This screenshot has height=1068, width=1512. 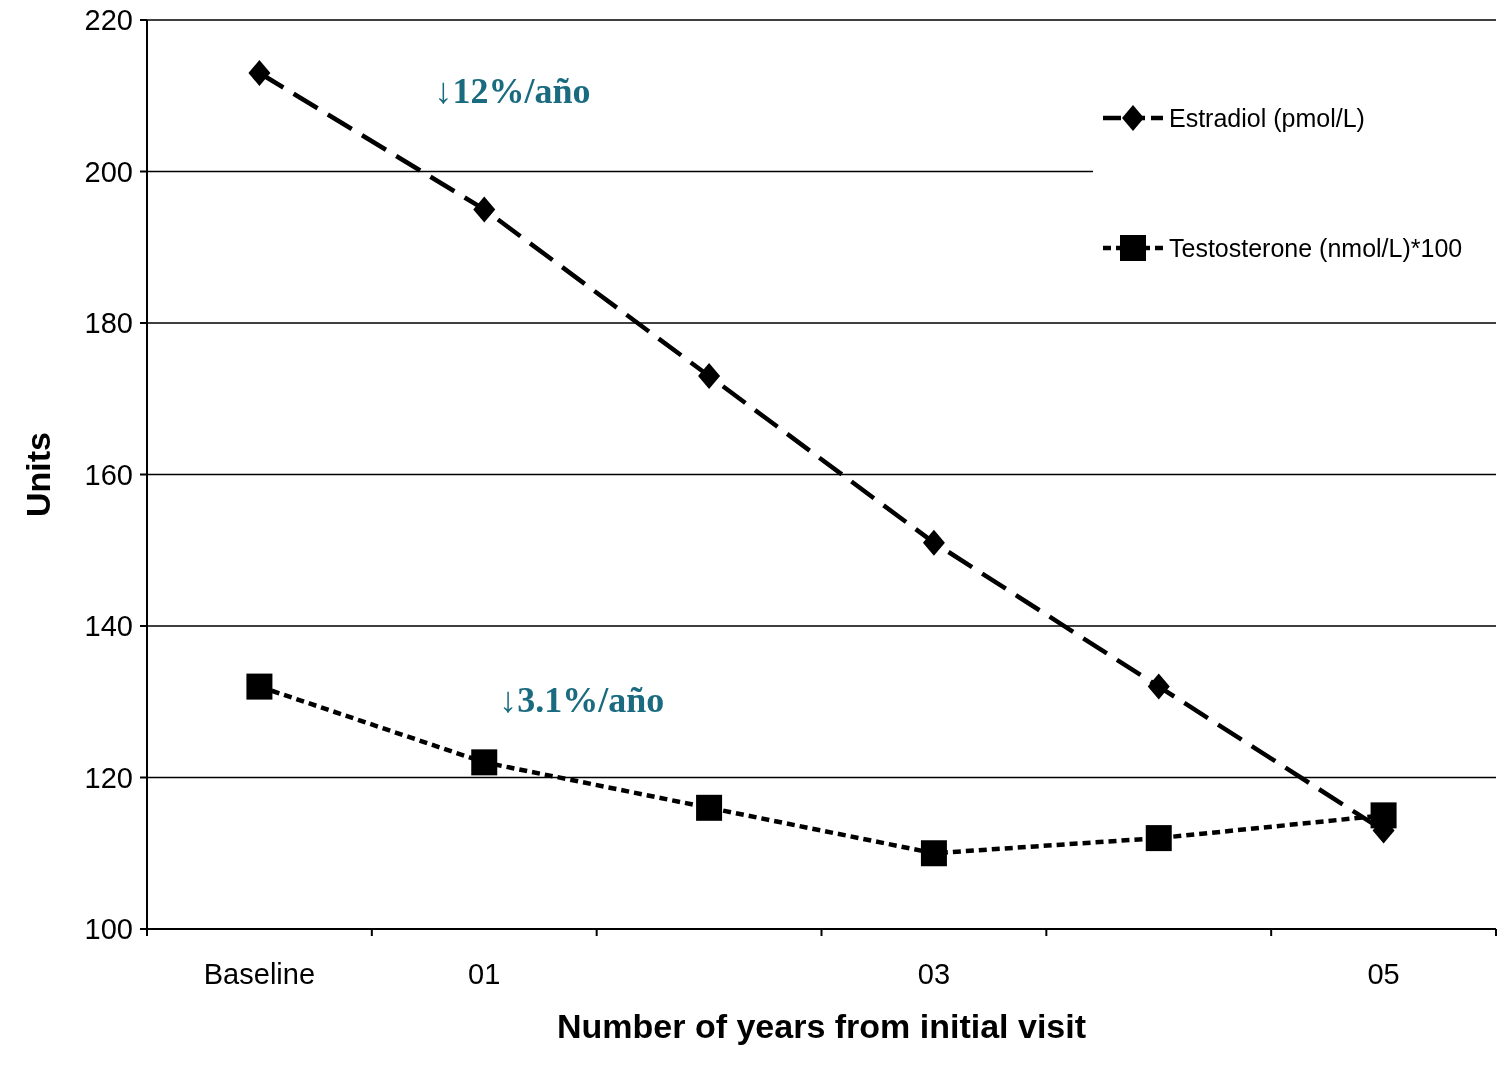 I want to click on annotation: ↓3.1%/año, so click(x=582, y=700).